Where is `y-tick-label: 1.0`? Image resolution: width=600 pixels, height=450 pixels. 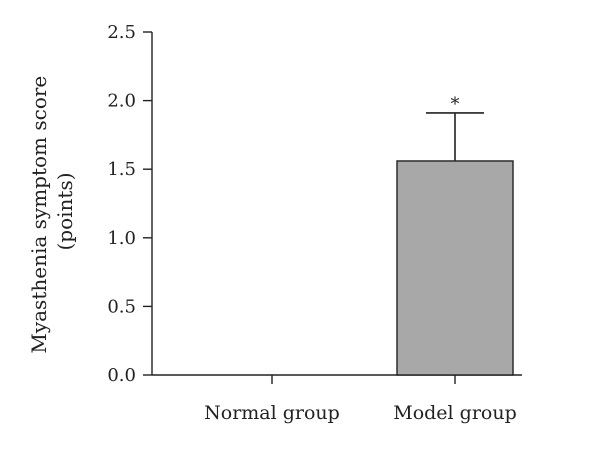
y-tick-label: 1.0 is located at coordinates (121, 238).